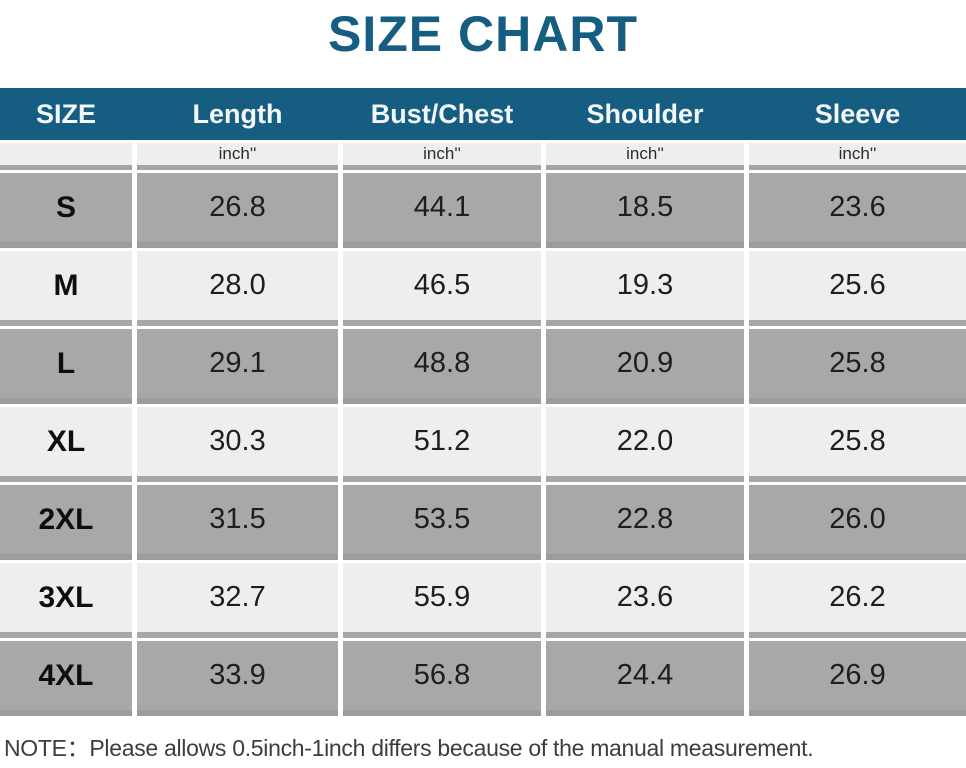  Describe the element at coordinates (857, 678) in the screenshot. I see `value-cell-sleeve: 26.9` at that location.